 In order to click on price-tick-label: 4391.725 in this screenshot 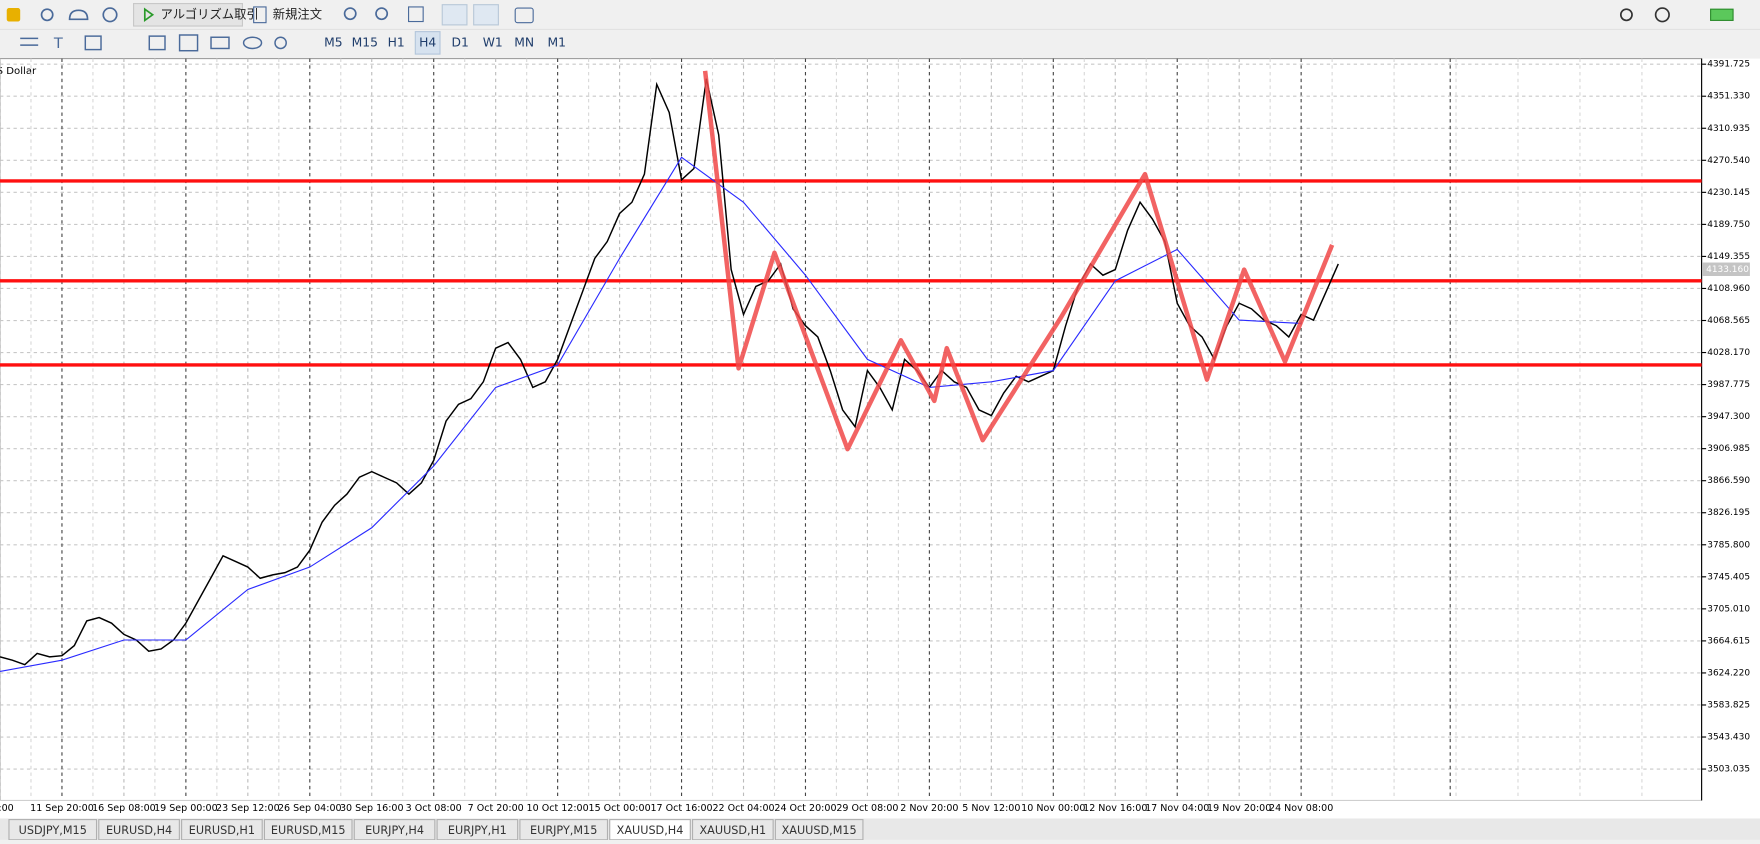, I will do `click(1728, 65)`.